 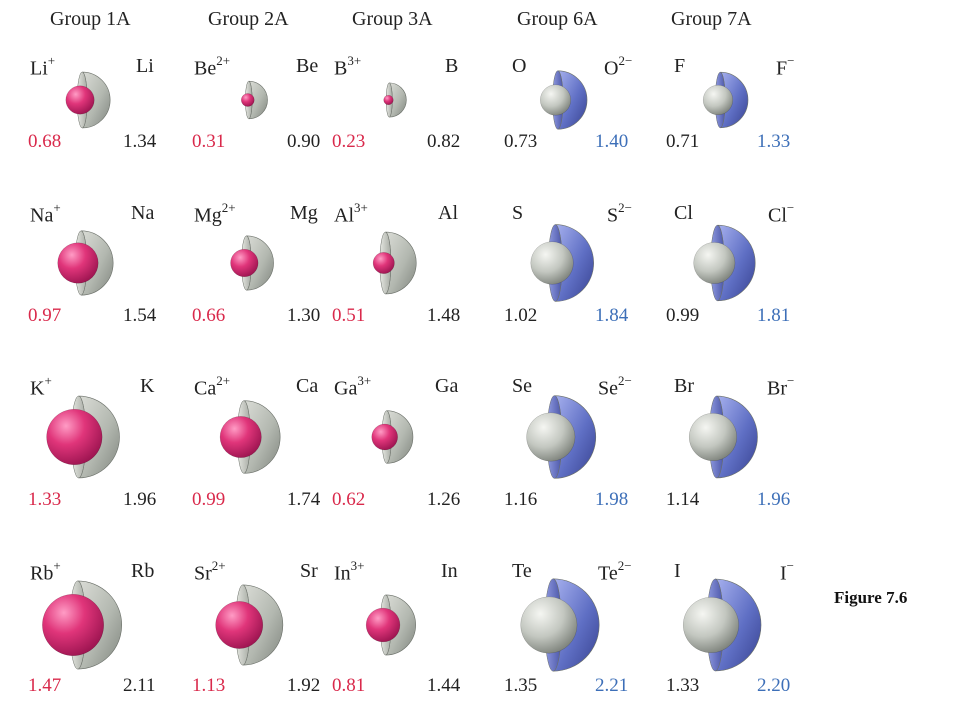 What do you see at coordinates (215, 213) in the screenshot?
I see `species-label: Mg2+` at bounding box center [215, 213].